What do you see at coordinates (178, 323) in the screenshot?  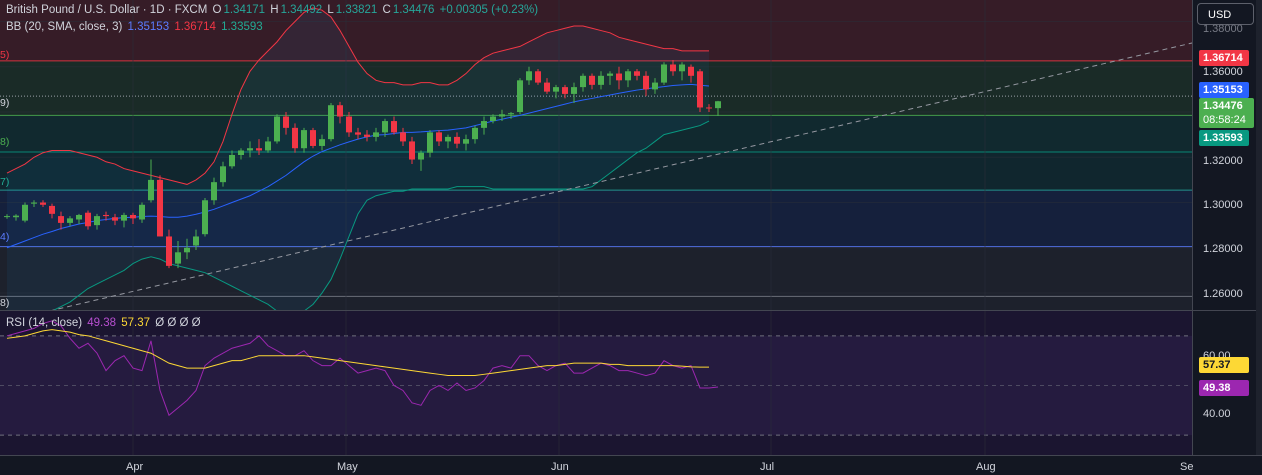 I see `rsi-null-values: Ø Ø Ø Ø` at bounding box center [178, 323].